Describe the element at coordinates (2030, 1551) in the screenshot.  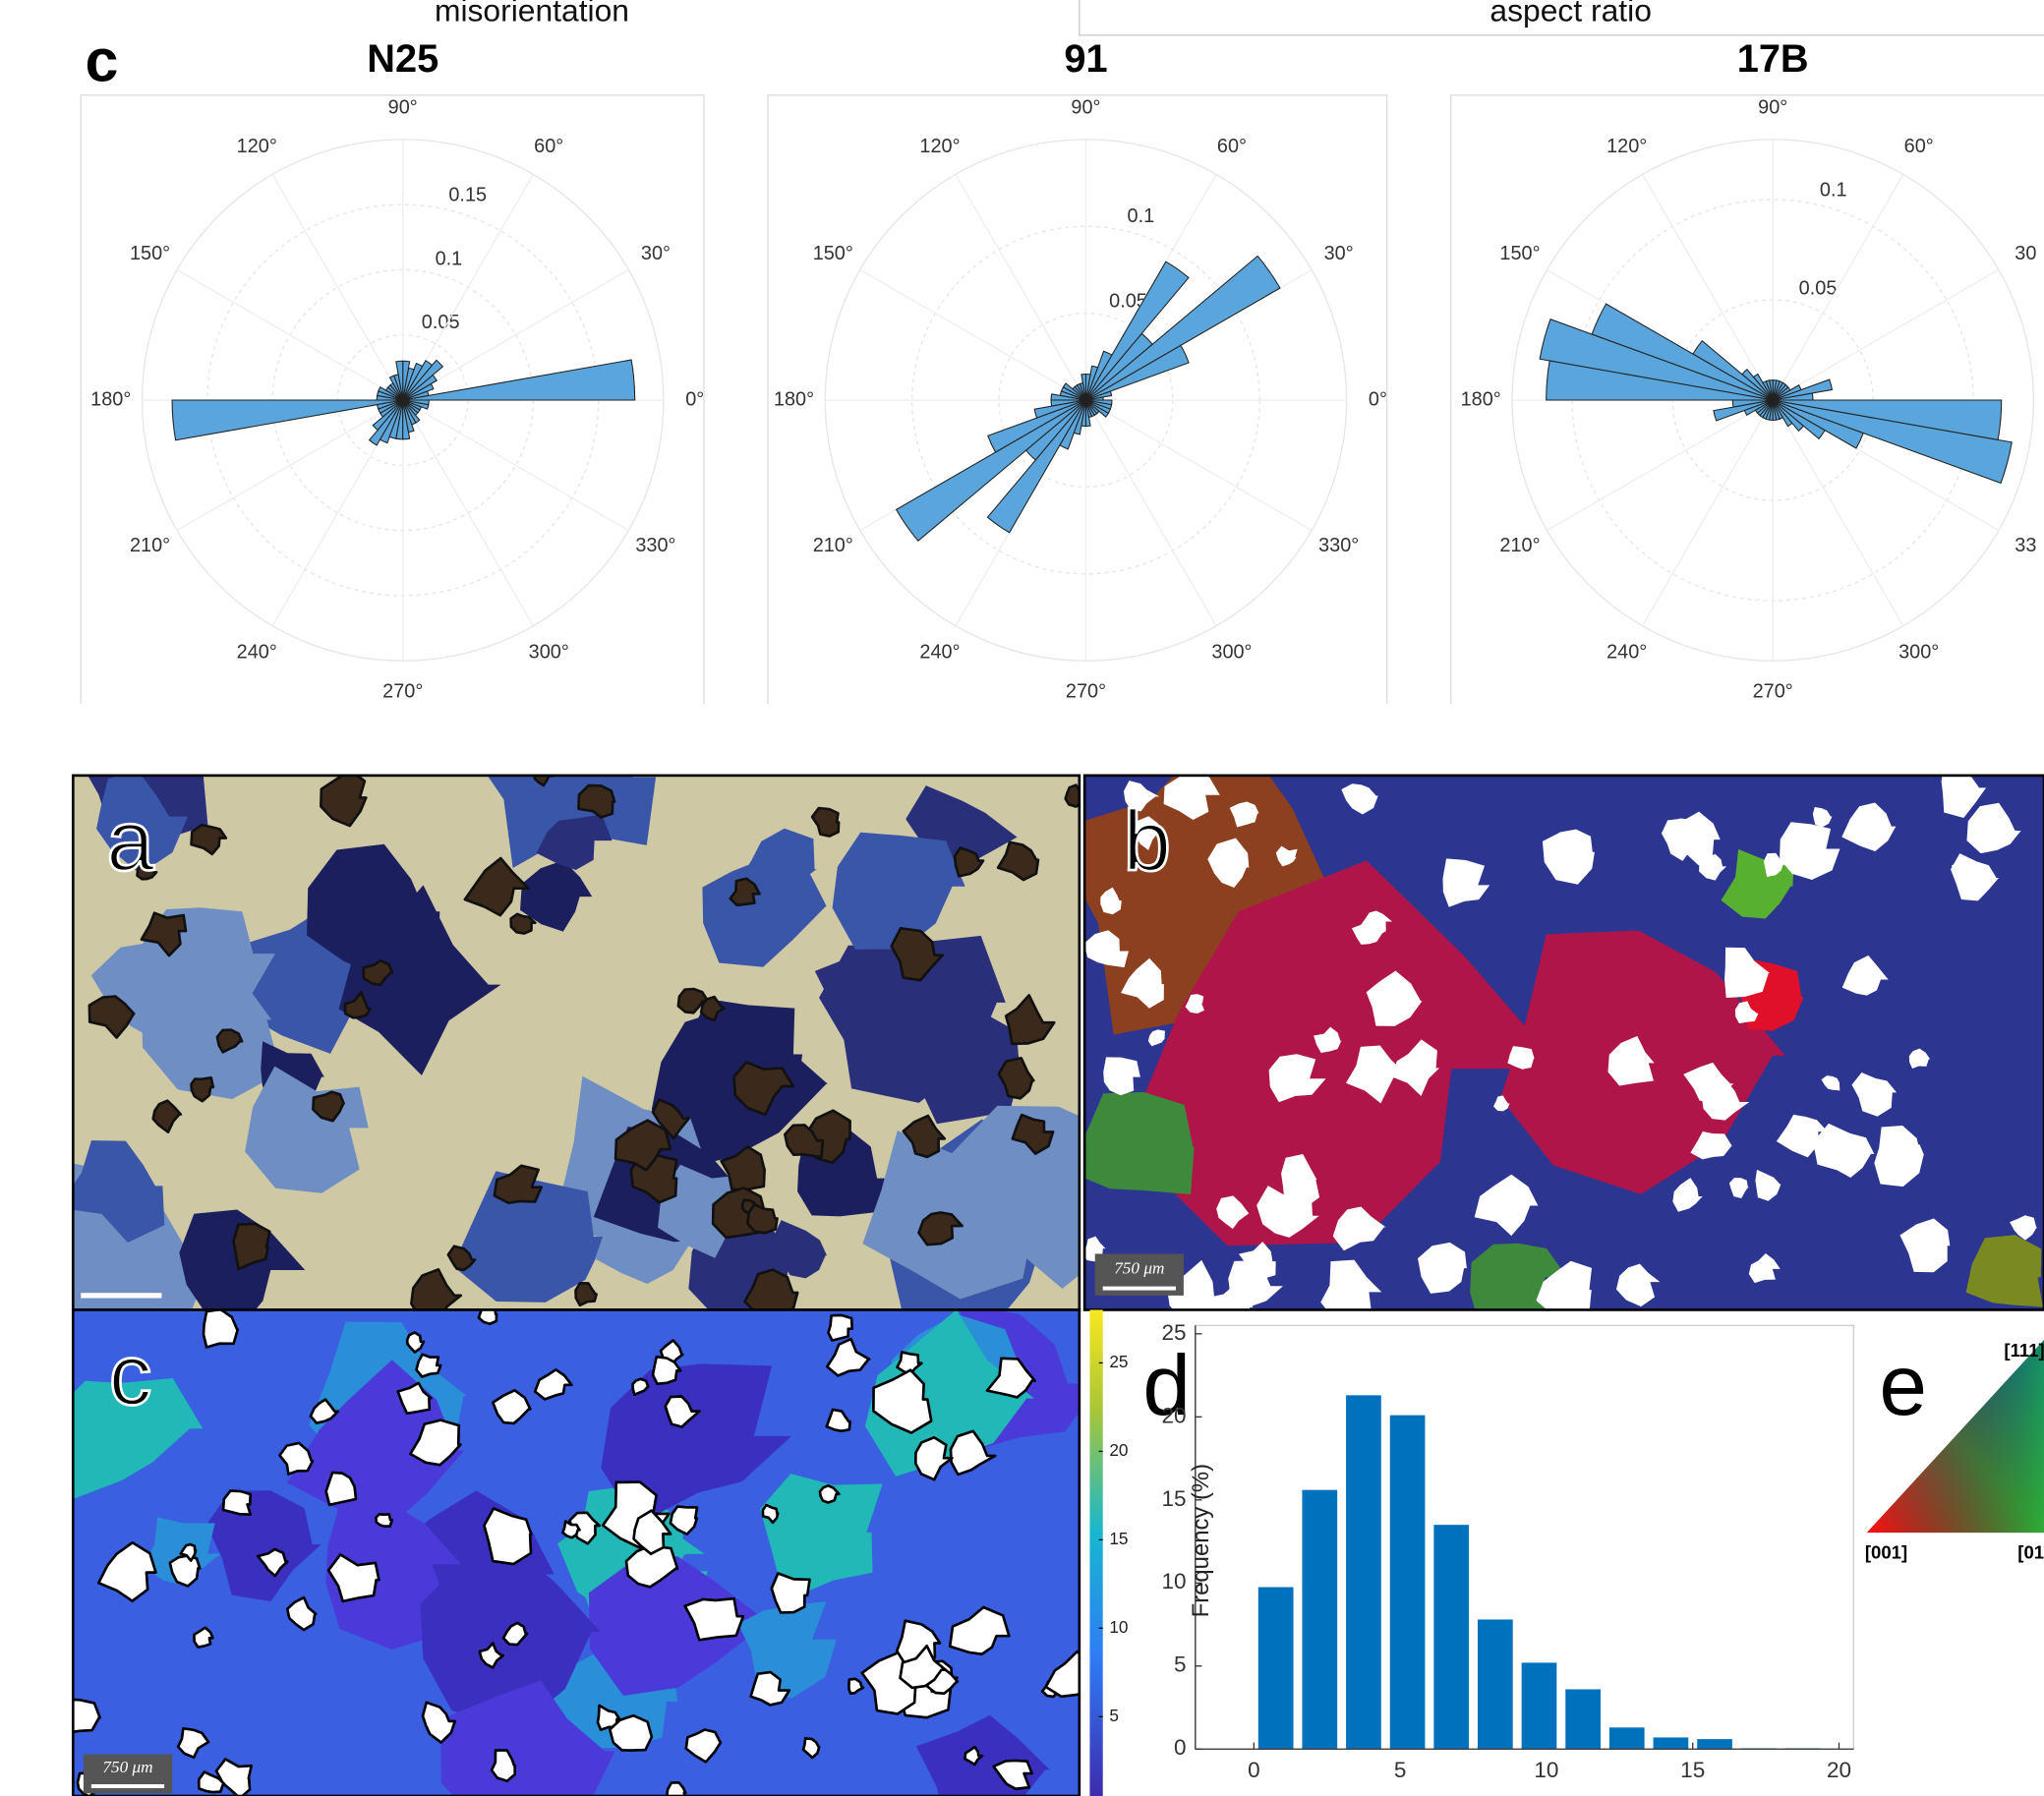
I see `ipf-label: [01` at that location.